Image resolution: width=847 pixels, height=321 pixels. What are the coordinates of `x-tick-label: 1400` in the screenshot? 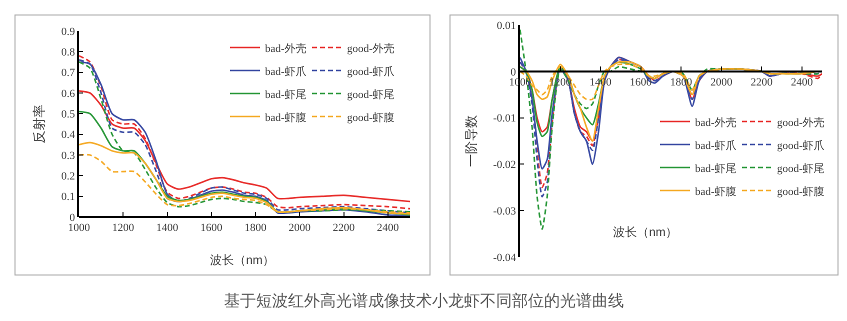 It's located at (167, 228).